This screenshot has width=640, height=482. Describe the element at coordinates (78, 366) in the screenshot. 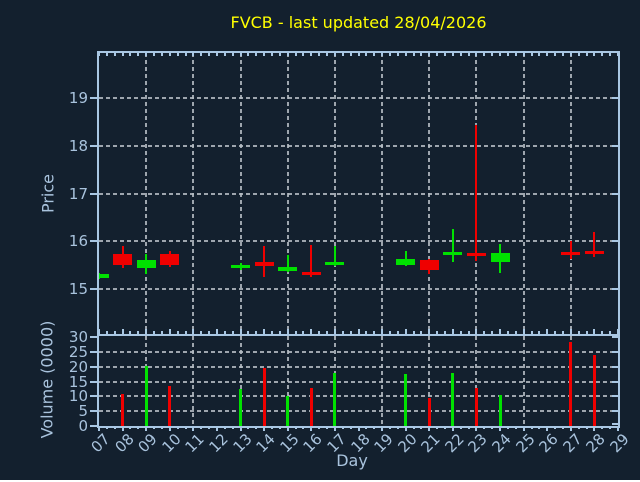

I see `volume-tick-label: 20` at that location.